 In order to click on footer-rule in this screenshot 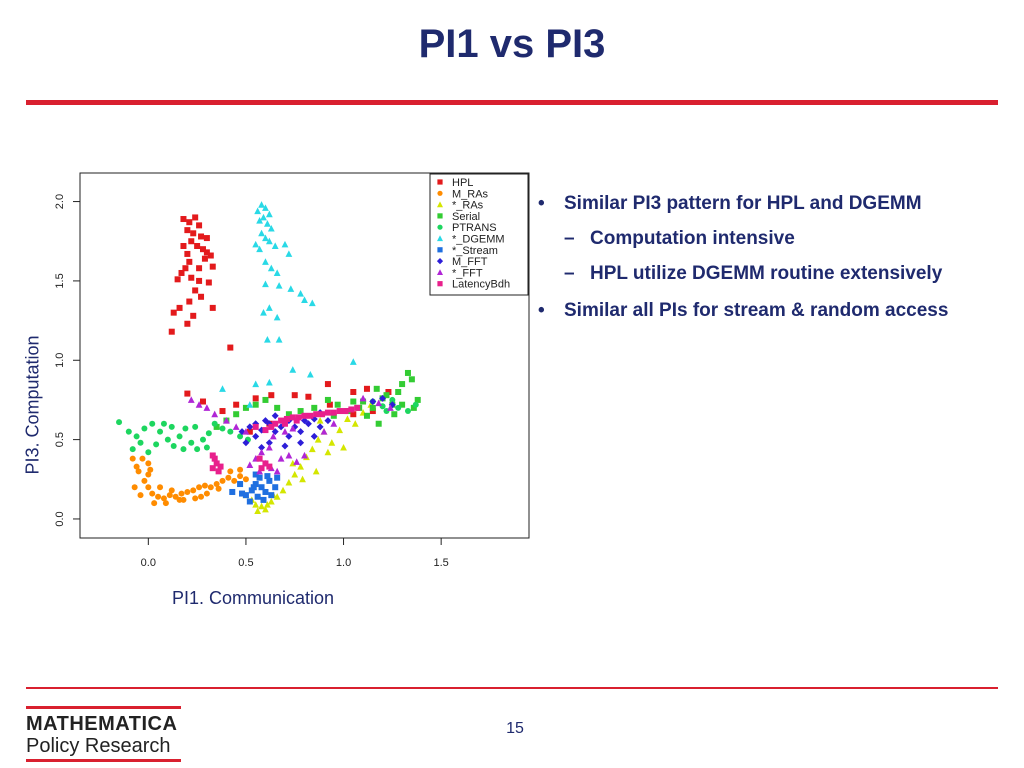, I will do `click(512, 688)`.